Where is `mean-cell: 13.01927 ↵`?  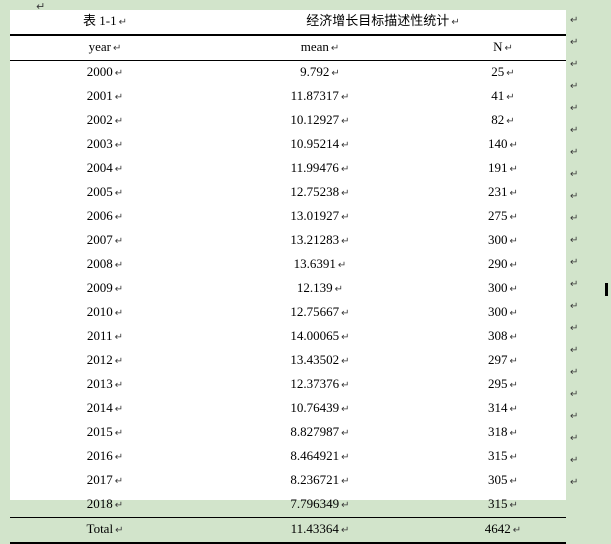 mean-cell: 13.01927 ↵ is located at coordinates (320, 217).